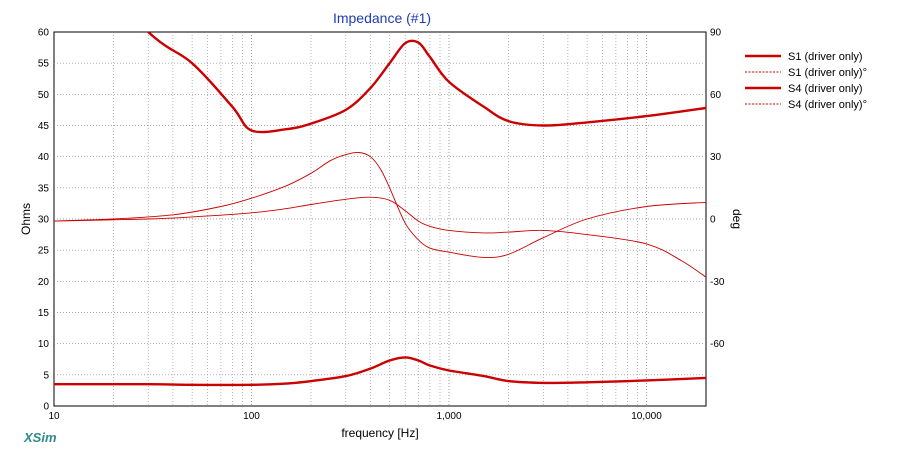  Describe the element at coordinates (716, 95) in the screenshot. I see `y2-tick-label: 60` at that location.